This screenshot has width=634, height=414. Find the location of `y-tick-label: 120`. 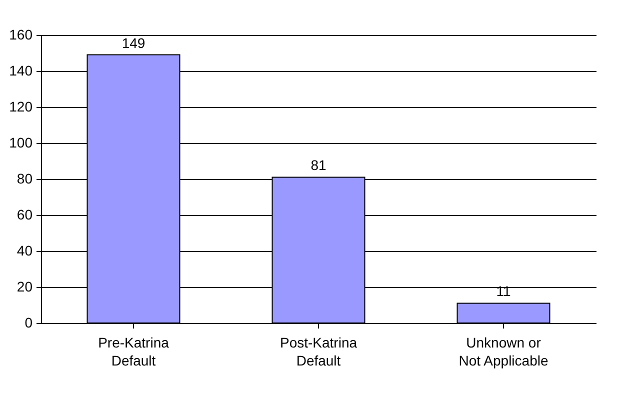

y-tick-label: 120 is located at coordinates (21, 106).